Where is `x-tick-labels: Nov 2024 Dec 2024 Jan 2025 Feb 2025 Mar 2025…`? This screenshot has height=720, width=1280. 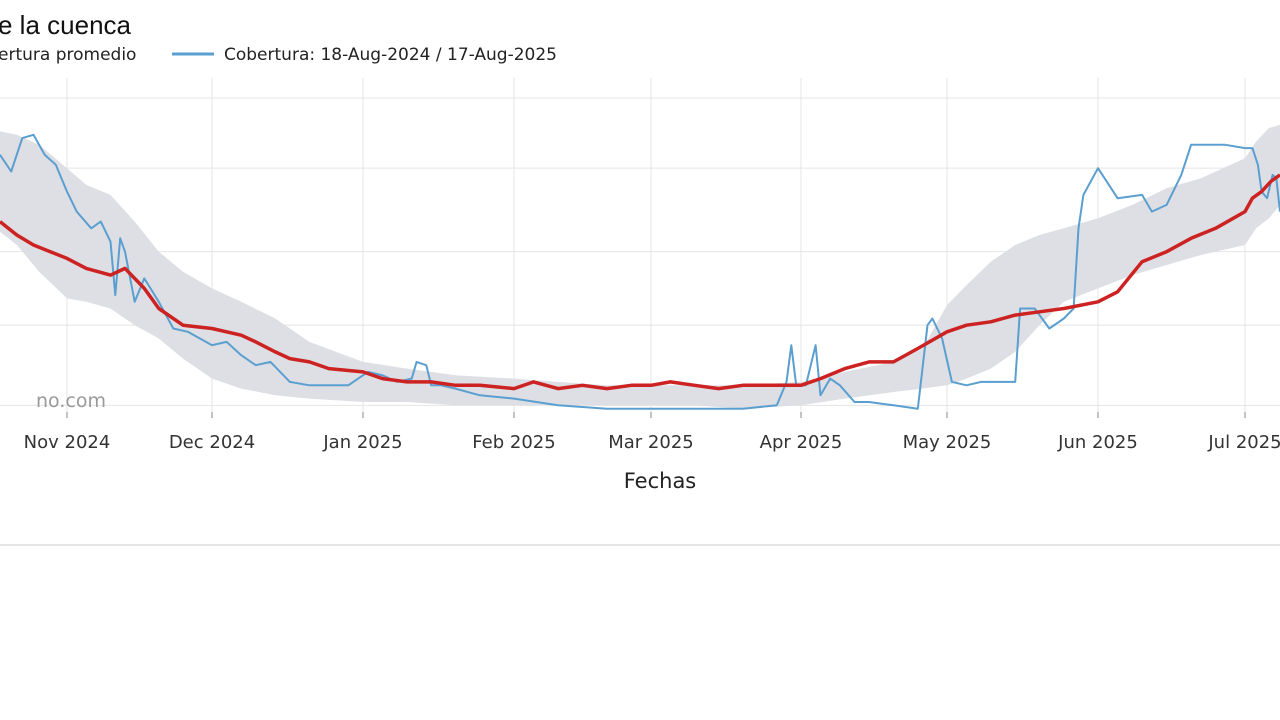
x-tick-labels: Nov 2024 Dec 2024 Jan 2025 Feb 2025 Mar 2025… is located at coordinates (652, 432).